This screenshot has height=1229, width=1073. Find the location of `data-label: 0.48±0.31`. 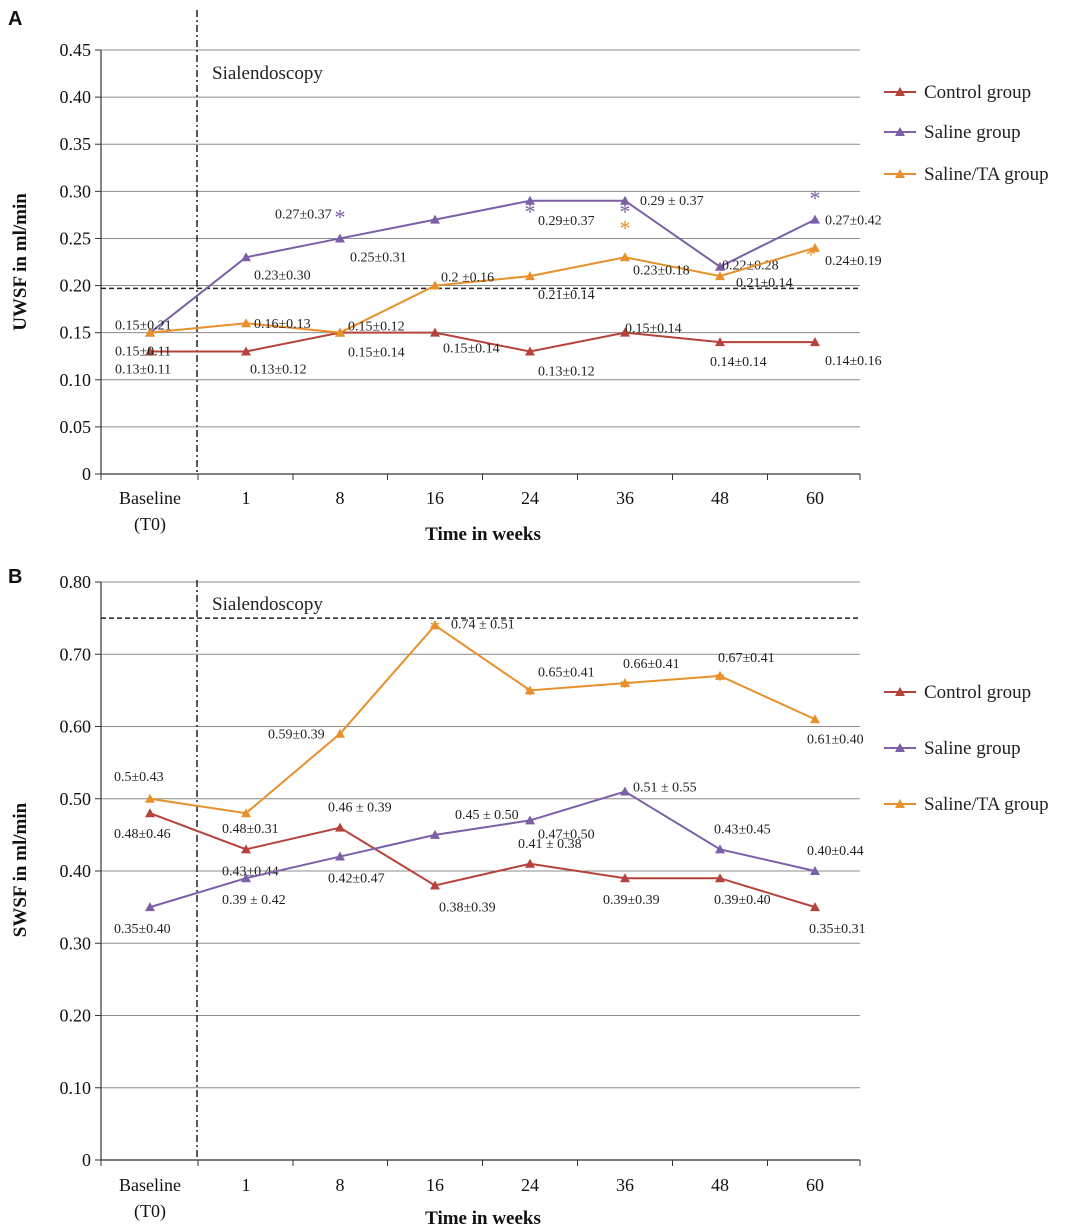

data-label: 0.48±0.31 is located at coordinates (250, 829).